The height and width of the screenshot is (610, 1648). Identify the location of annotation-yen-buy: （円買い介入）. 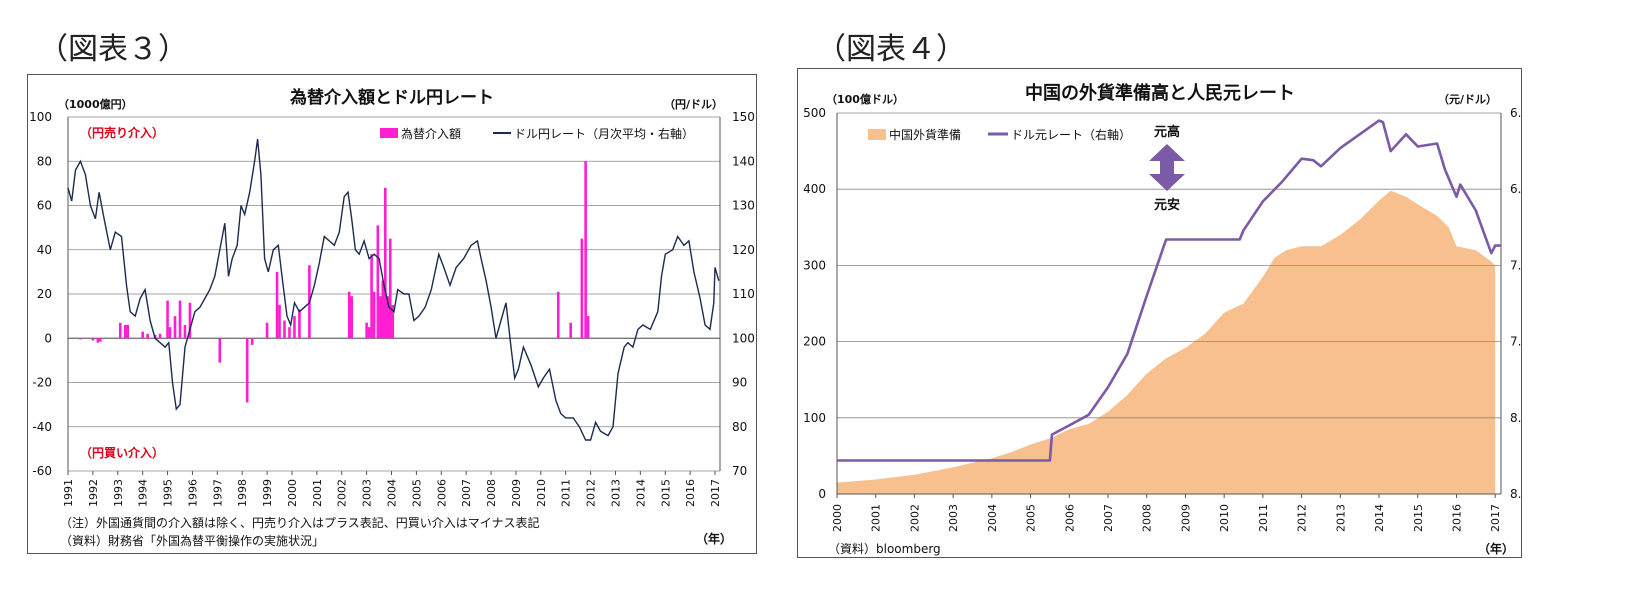
(122, 452).